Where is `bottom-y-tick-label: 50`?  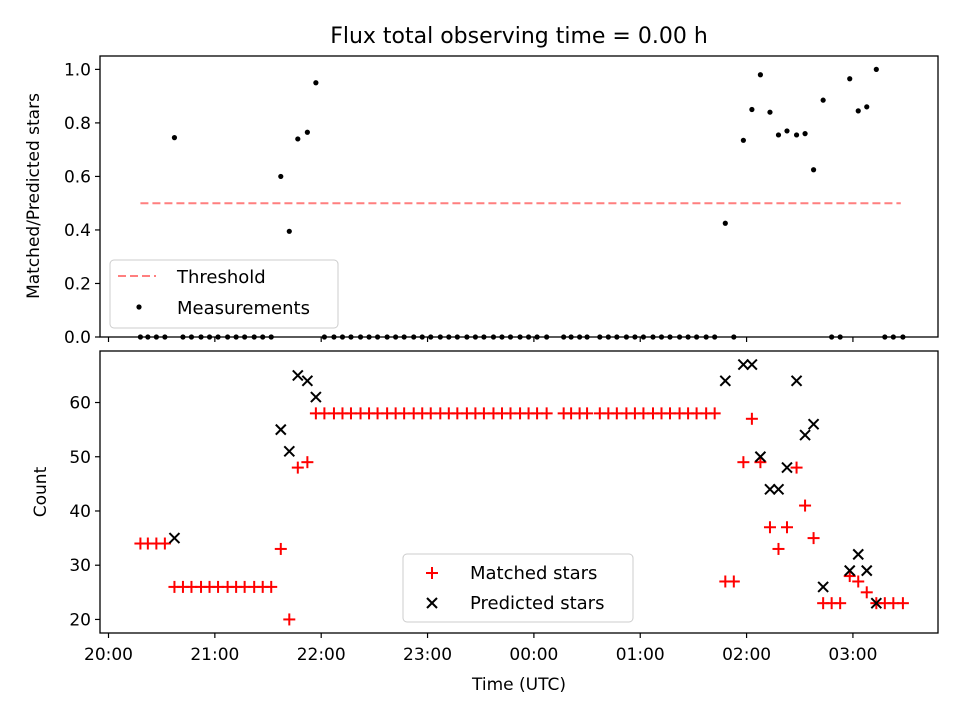 bottom-y-tick-label: 50 is located at coordinates (80, 458).